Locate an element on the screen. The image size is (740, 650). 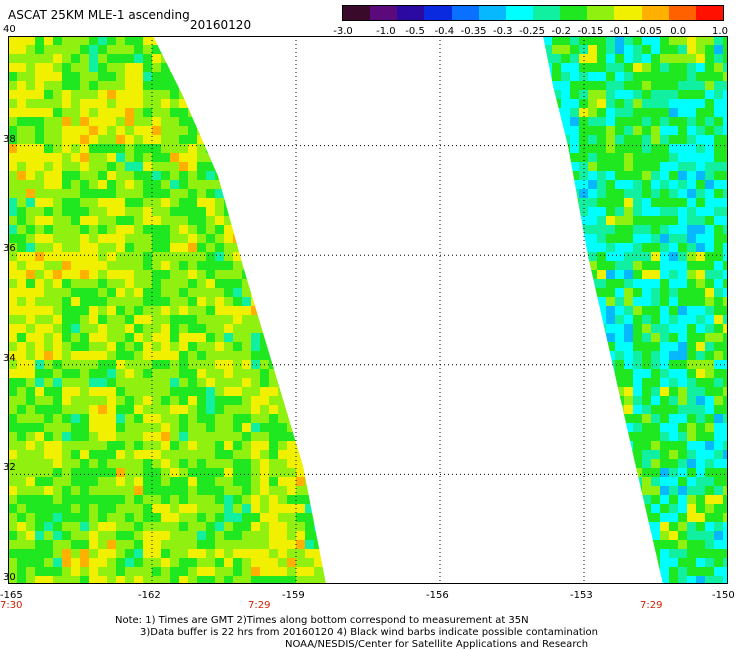
latitude-tick-label: 38 is located at coordinates (9, 139).